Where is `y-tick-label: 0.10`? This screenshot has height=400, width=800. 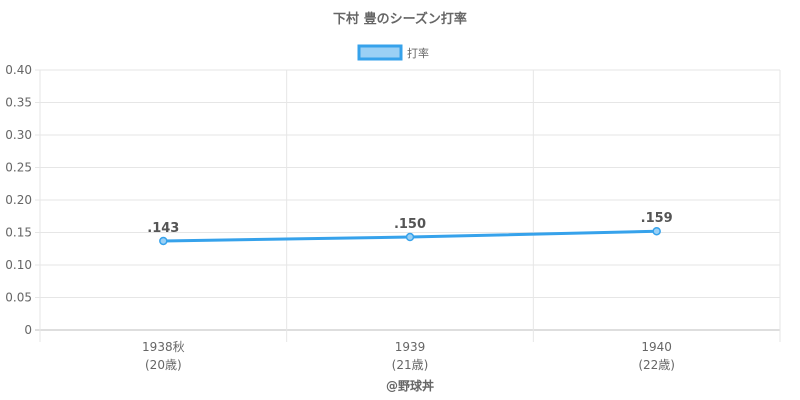 y-tick-label: 0.10 is located at coordinates (18, 265).